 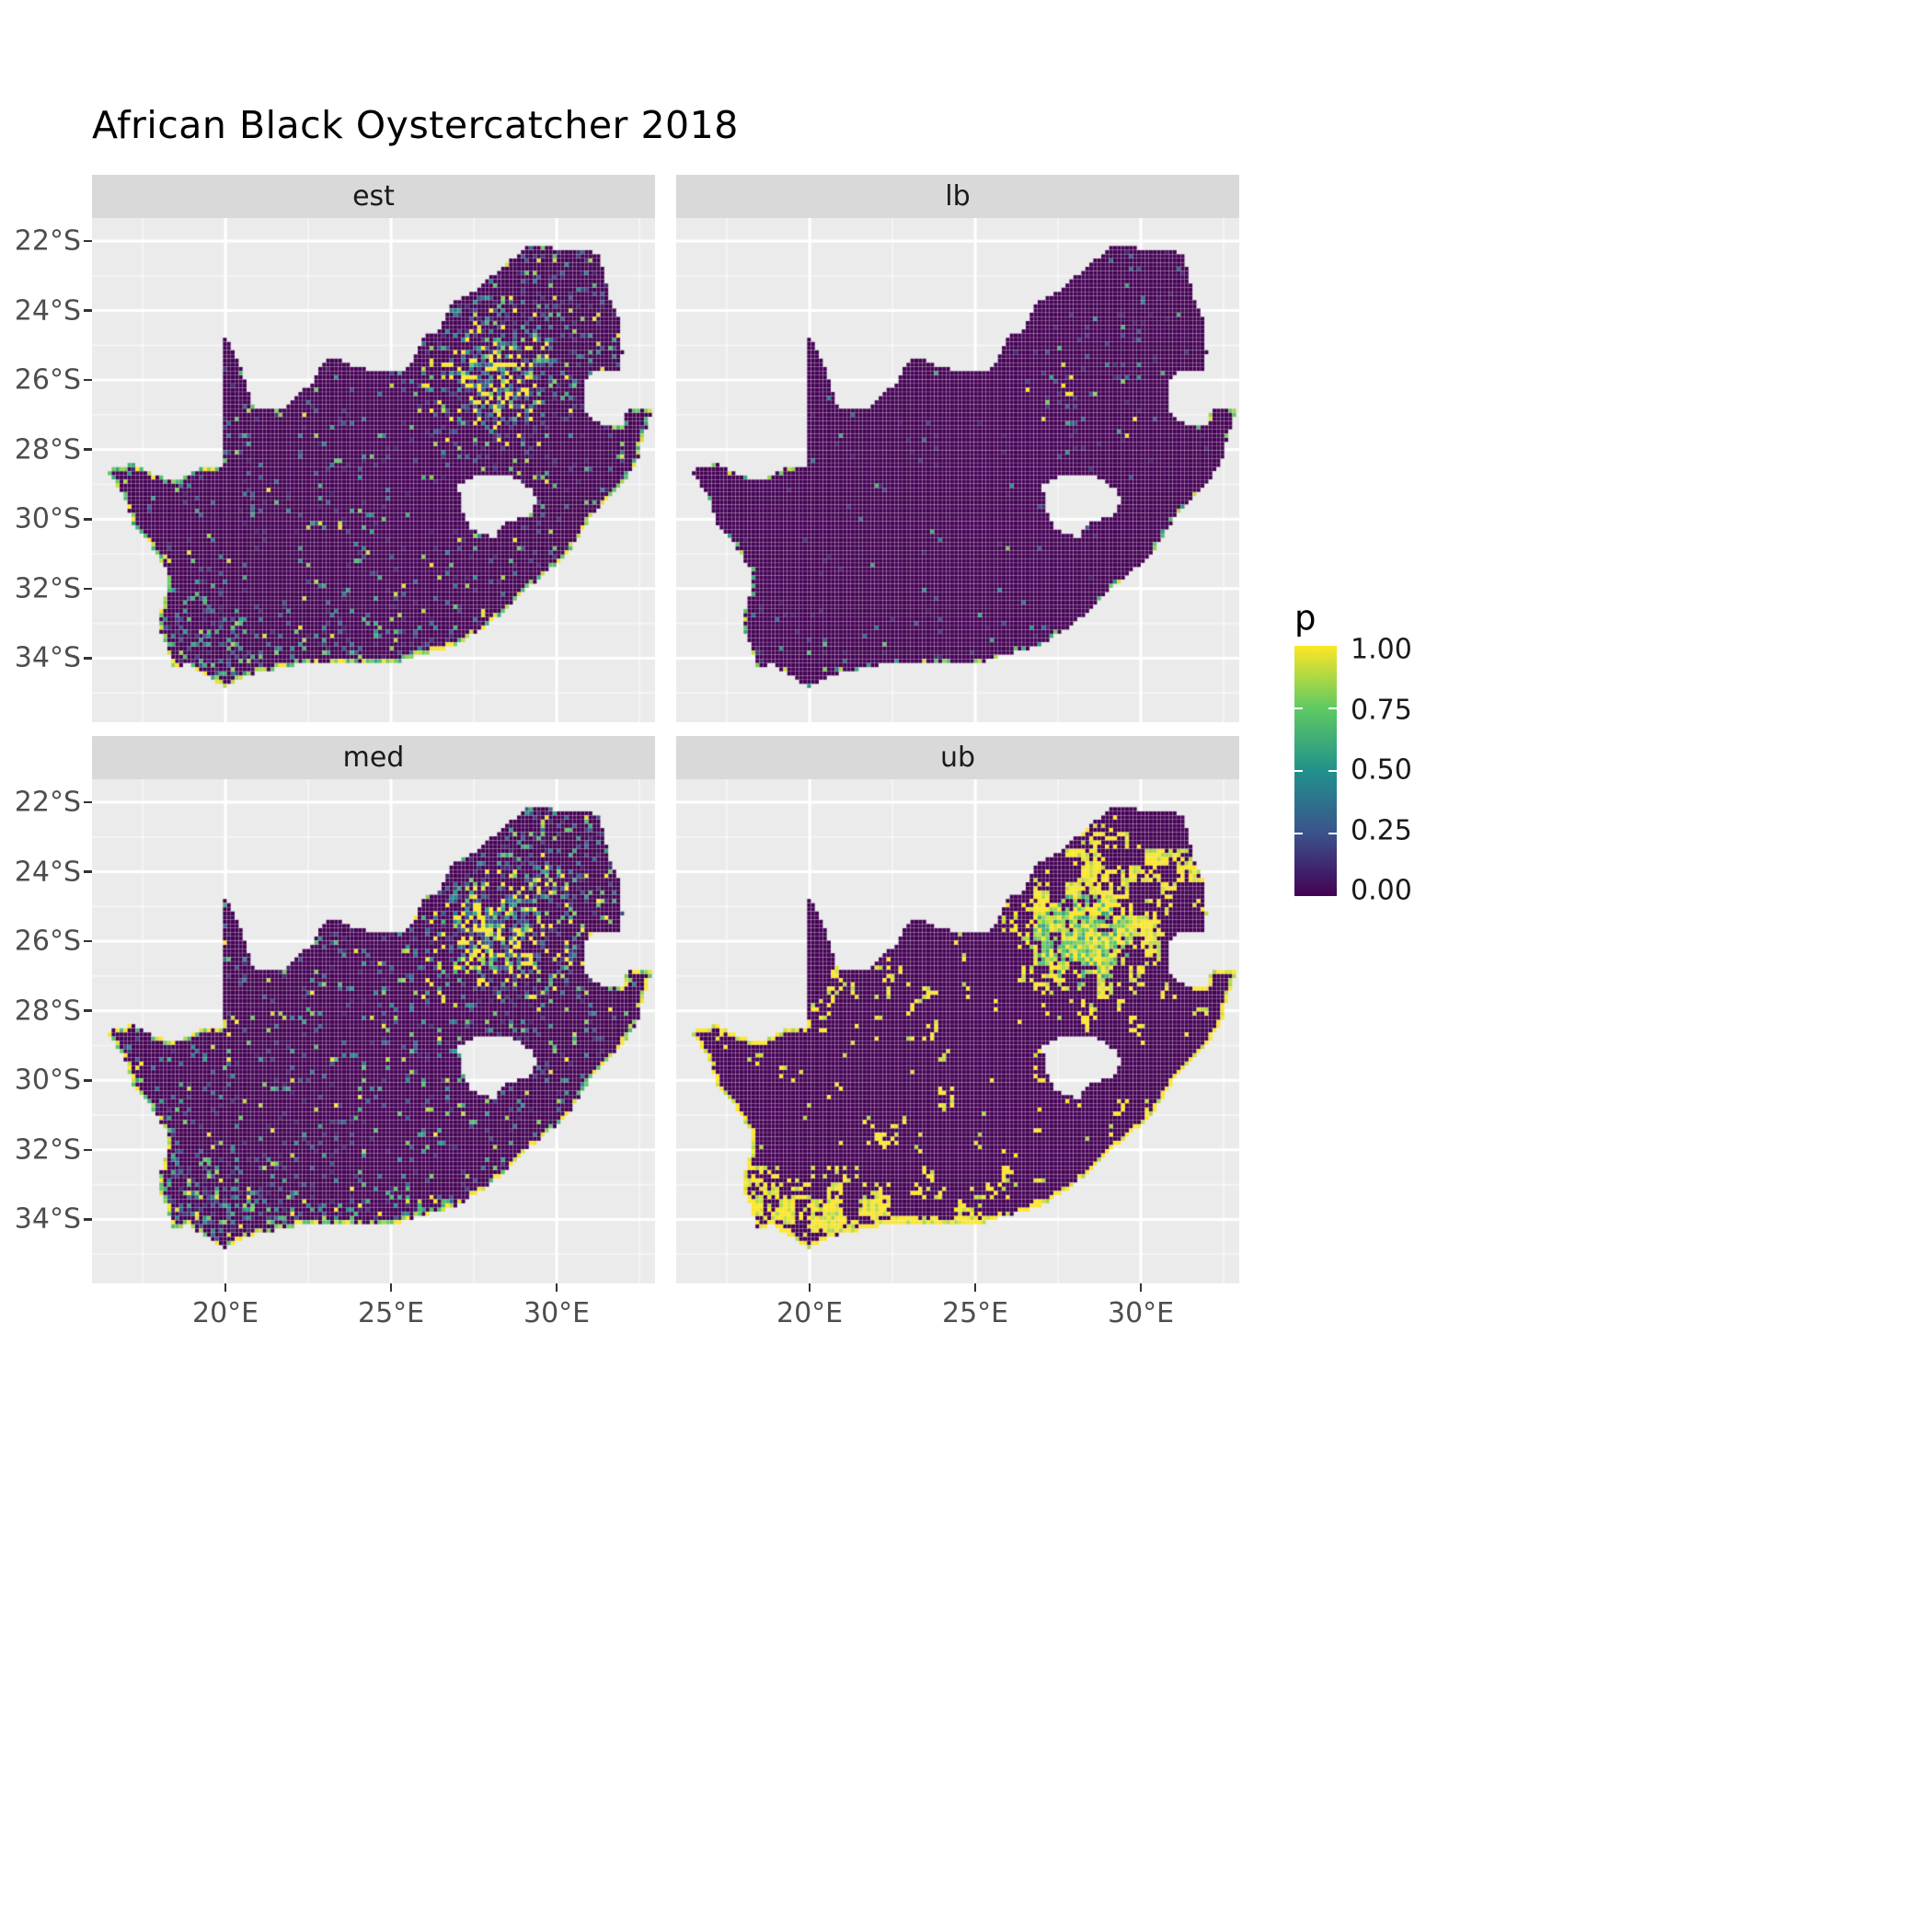 I want to click on facet-strip-lb: lb, so click(x=957, y=196).